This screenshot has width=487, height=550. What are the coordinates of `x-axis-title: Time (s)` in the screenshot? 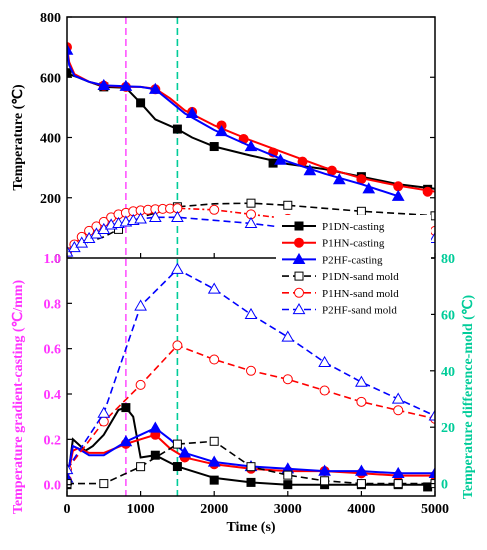 It's located at (250, 527).